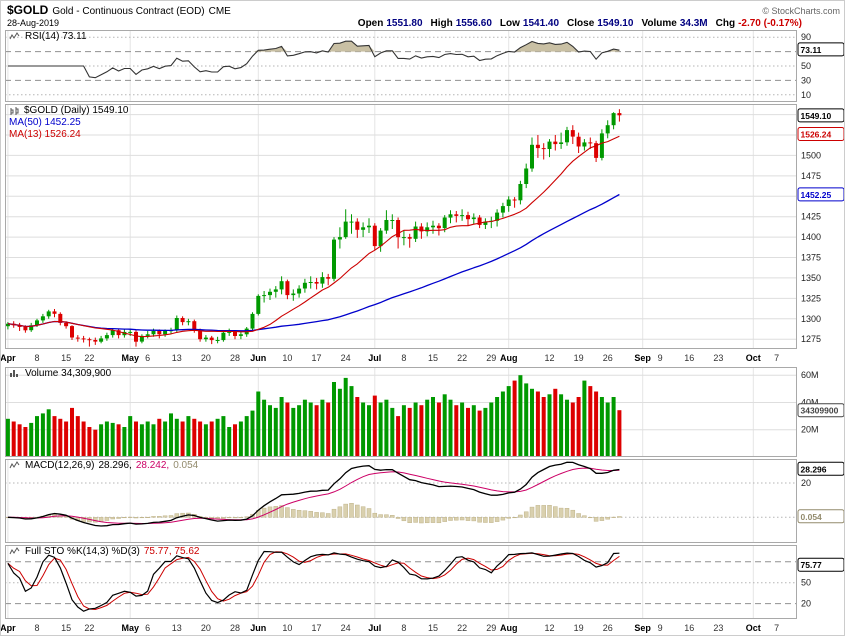 The width and height of the screenshot is (845, 636). Describe the element at coordinates (33, 23) in the screenshot. I see `chart-date: 28-Aug-2019` at that location.